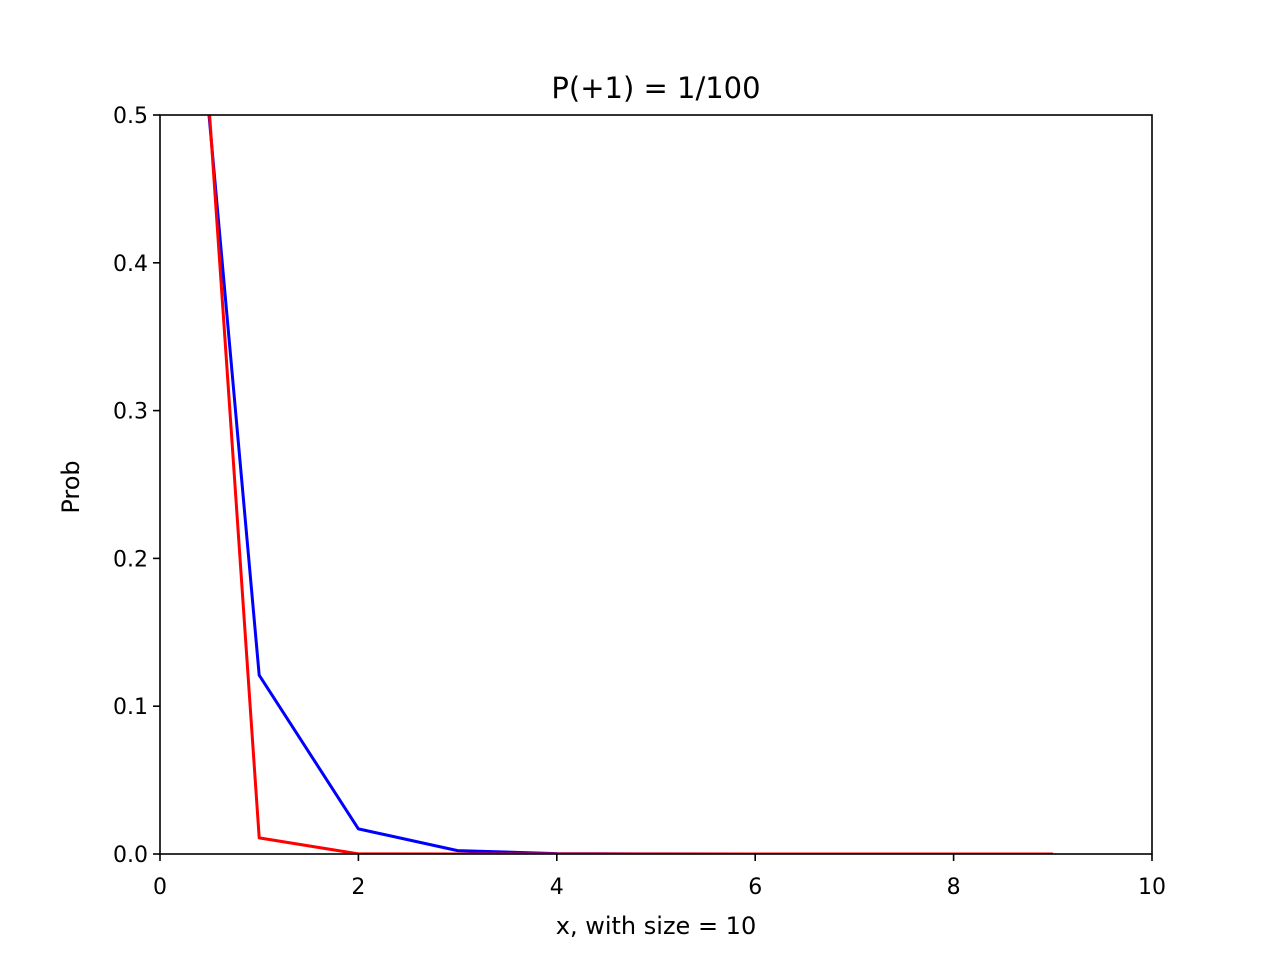  I want to click on x-axis-label: x, with size = 10, so click(656, 926).